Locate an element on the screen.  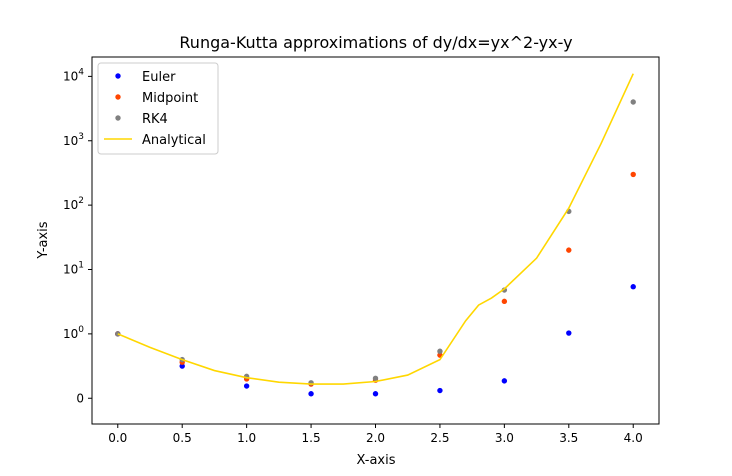
x-tick-label: 2.5 is located at coordinates (439, 438).